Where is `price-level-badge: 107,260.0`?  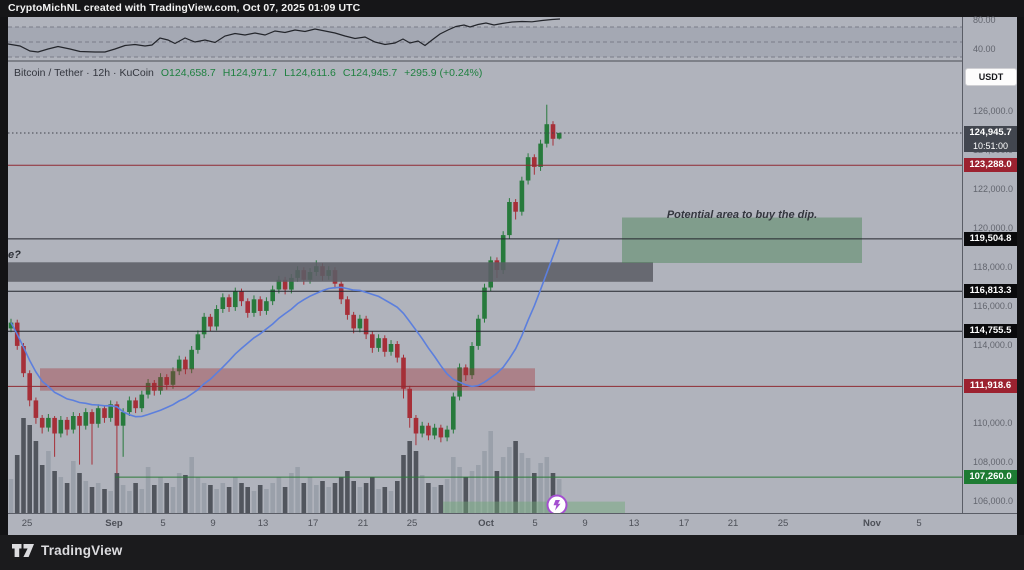 price-level-badge: 107,260.0 is located at coordinates (990, 477).